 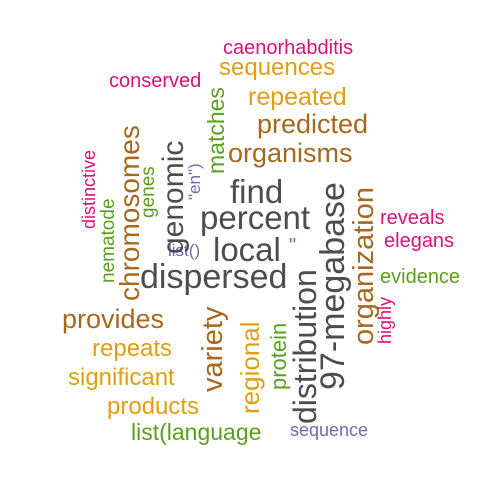 I want to click on word-caenorhabditis: caenorhabditis, so click(x=288, y=48).